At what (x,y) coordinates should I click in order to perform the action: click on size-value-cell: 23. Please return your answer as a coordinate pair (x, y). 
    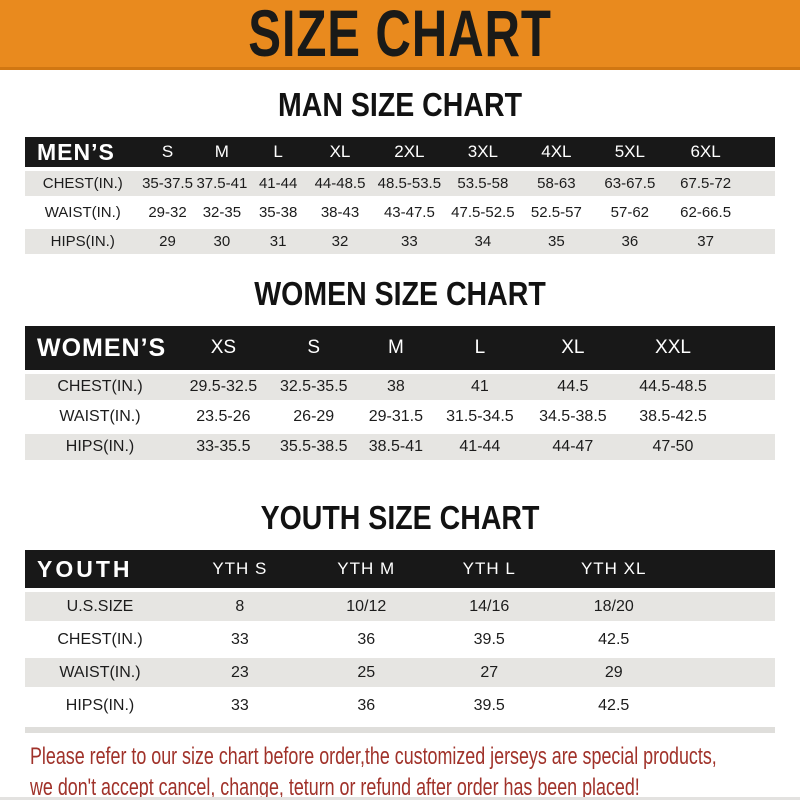
    Looking at the image, I should click on (240, 672).